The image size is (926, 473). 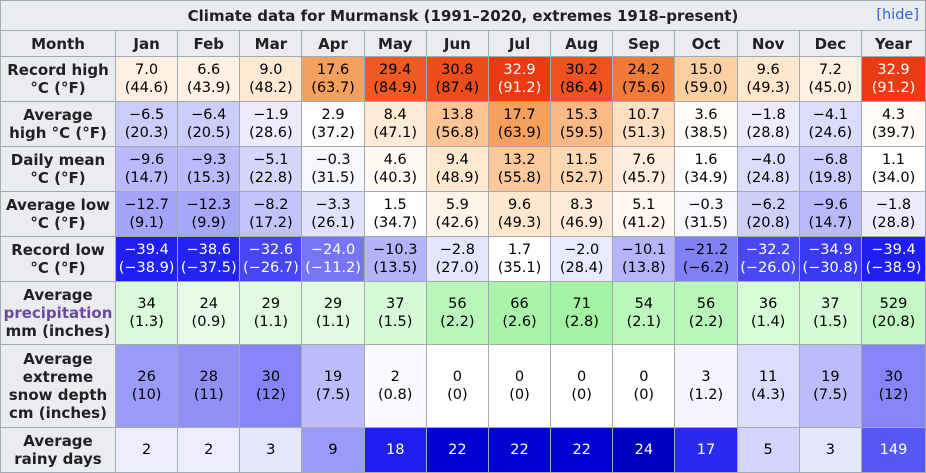 What do you see at coordinates (208, 178) in the screenshot?
I see `secondary-value: (15.3)` at bounding box center [208, 178].